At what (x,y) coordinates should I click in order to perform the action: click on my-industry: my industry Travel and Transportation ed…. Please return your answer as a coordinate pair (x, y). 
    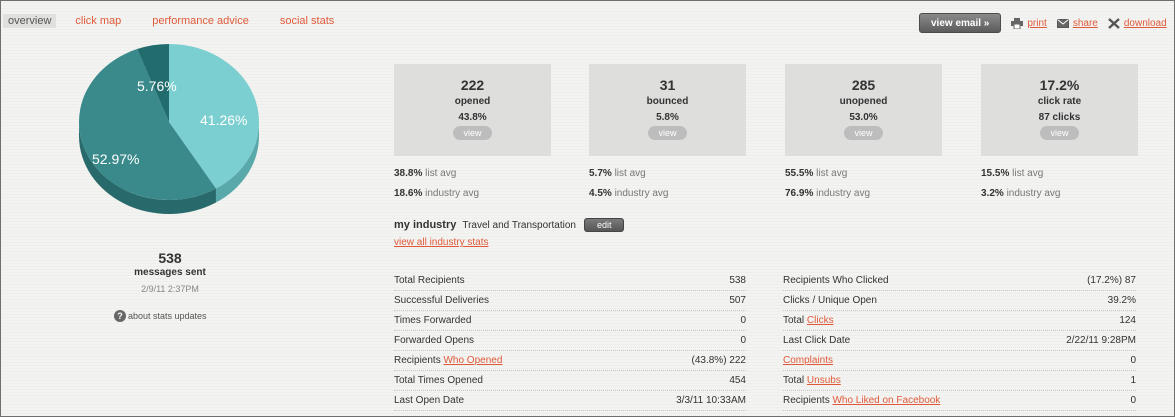
    Looking at the image, I should click on (509, 225).